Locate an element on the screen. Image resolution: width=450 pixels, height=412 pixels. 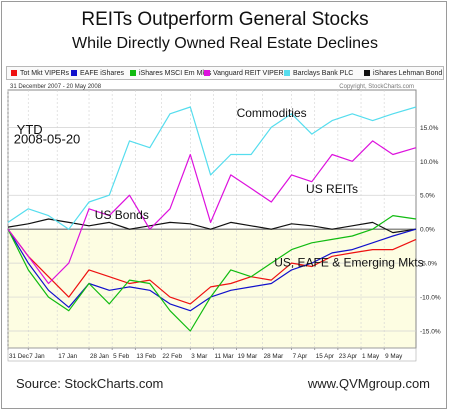
x-tick-label: 17 Jan is located at coordinates (67, 356).